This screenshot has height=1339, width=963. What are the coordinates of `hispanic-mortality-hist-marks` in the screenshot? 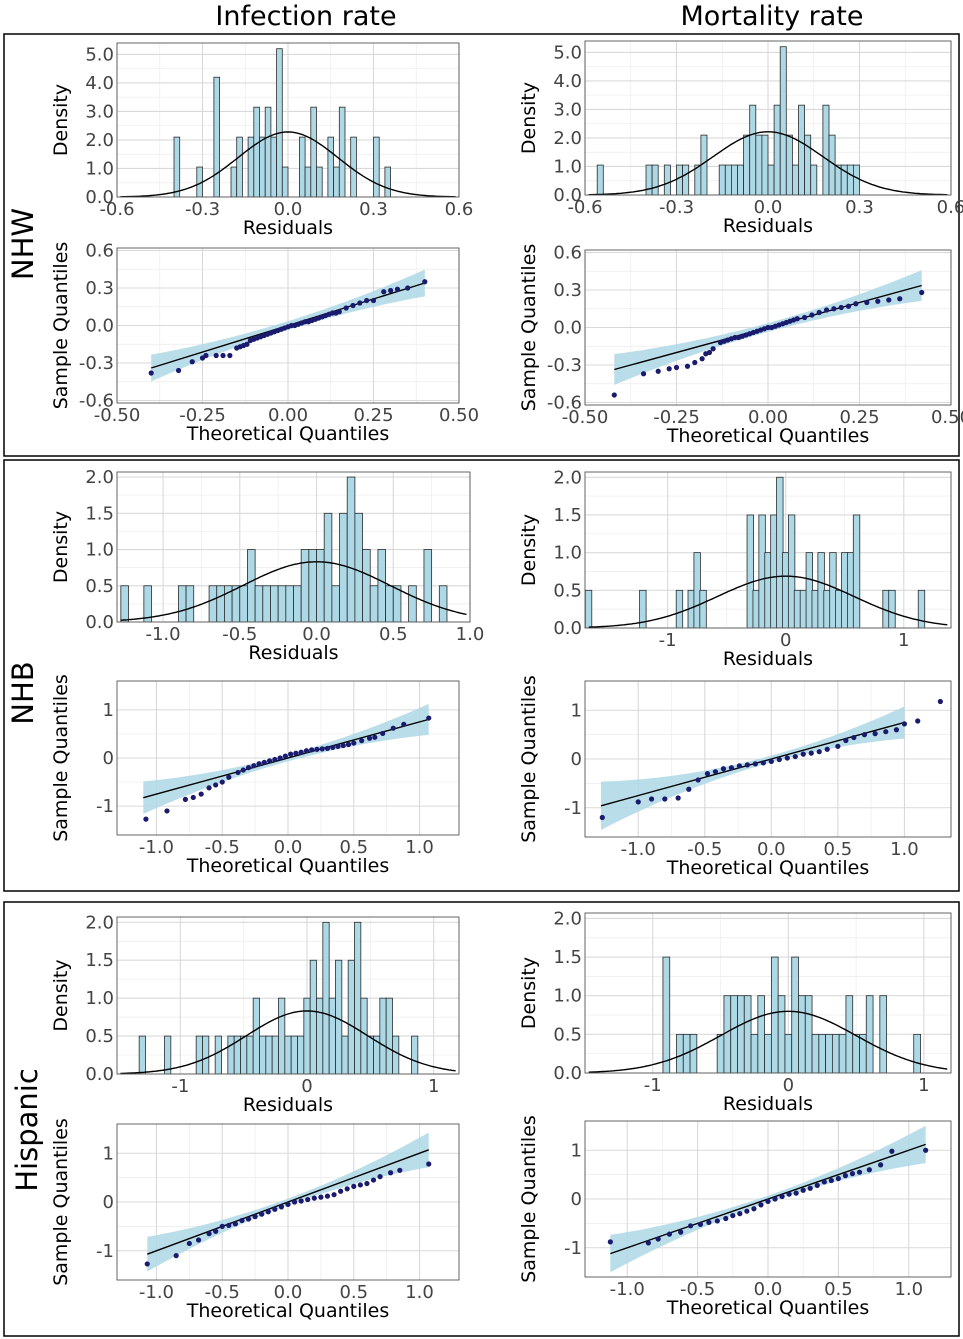 It's located at (768, 1014).